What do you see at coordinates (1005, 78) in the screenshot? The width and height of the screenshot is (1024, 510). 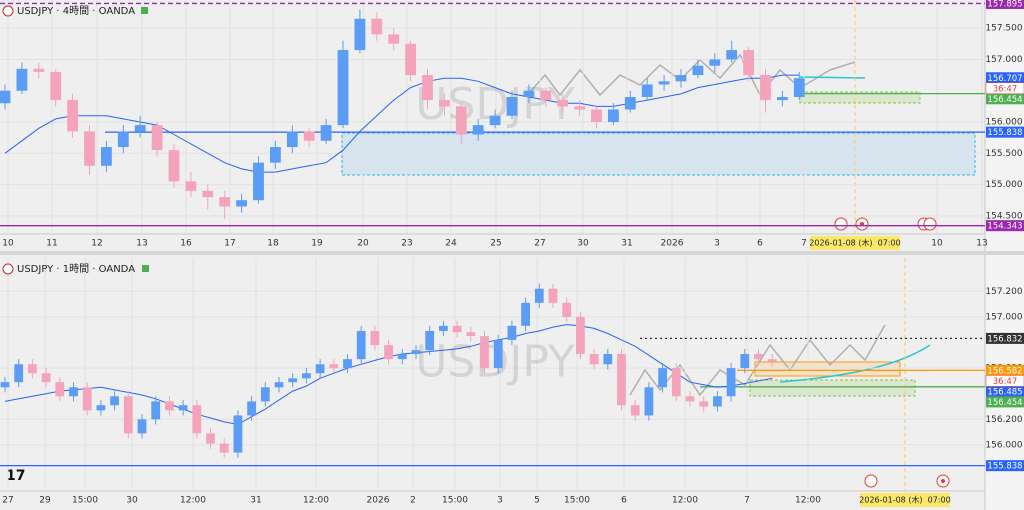 I see `price-tag: 156.707` at bounding box center [1005, 78].